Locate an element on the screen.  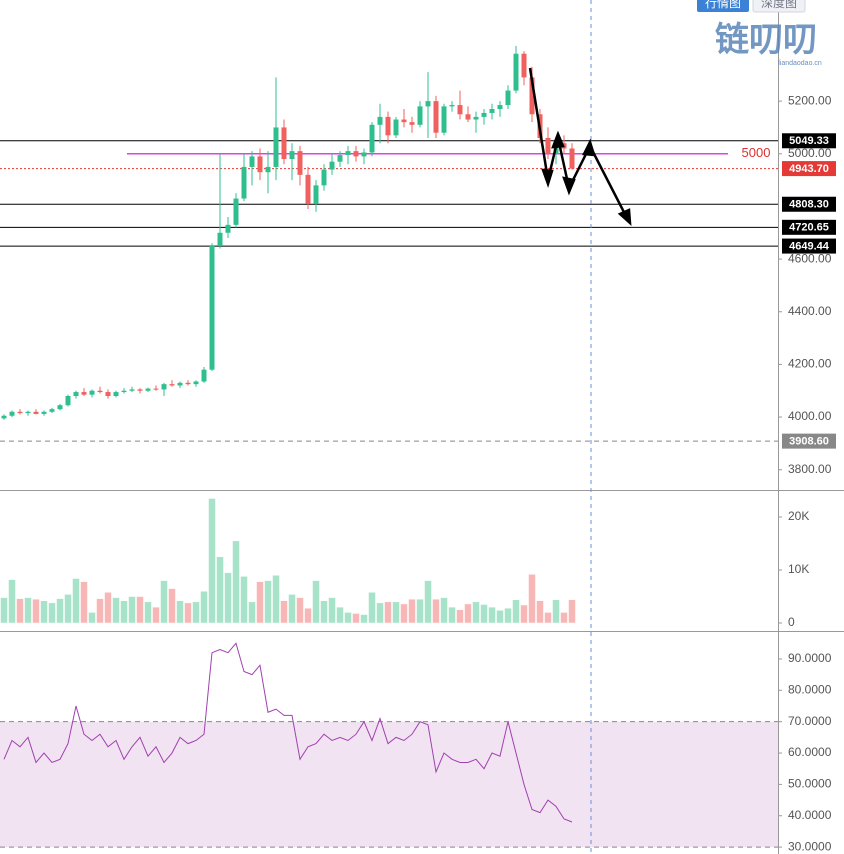
tab-label: 行情图 is located at coordinates (723, 5).